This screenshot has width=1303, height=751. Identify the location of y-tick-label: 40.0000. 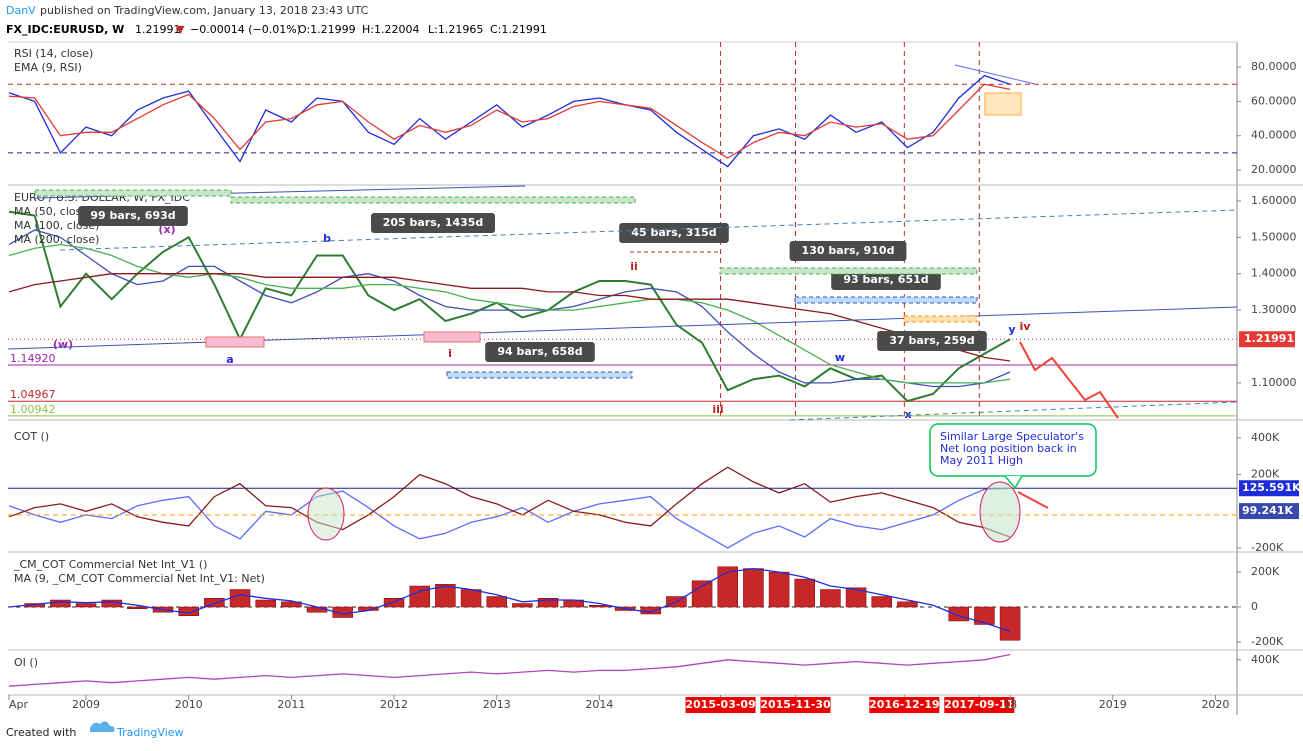
(1274, 135).